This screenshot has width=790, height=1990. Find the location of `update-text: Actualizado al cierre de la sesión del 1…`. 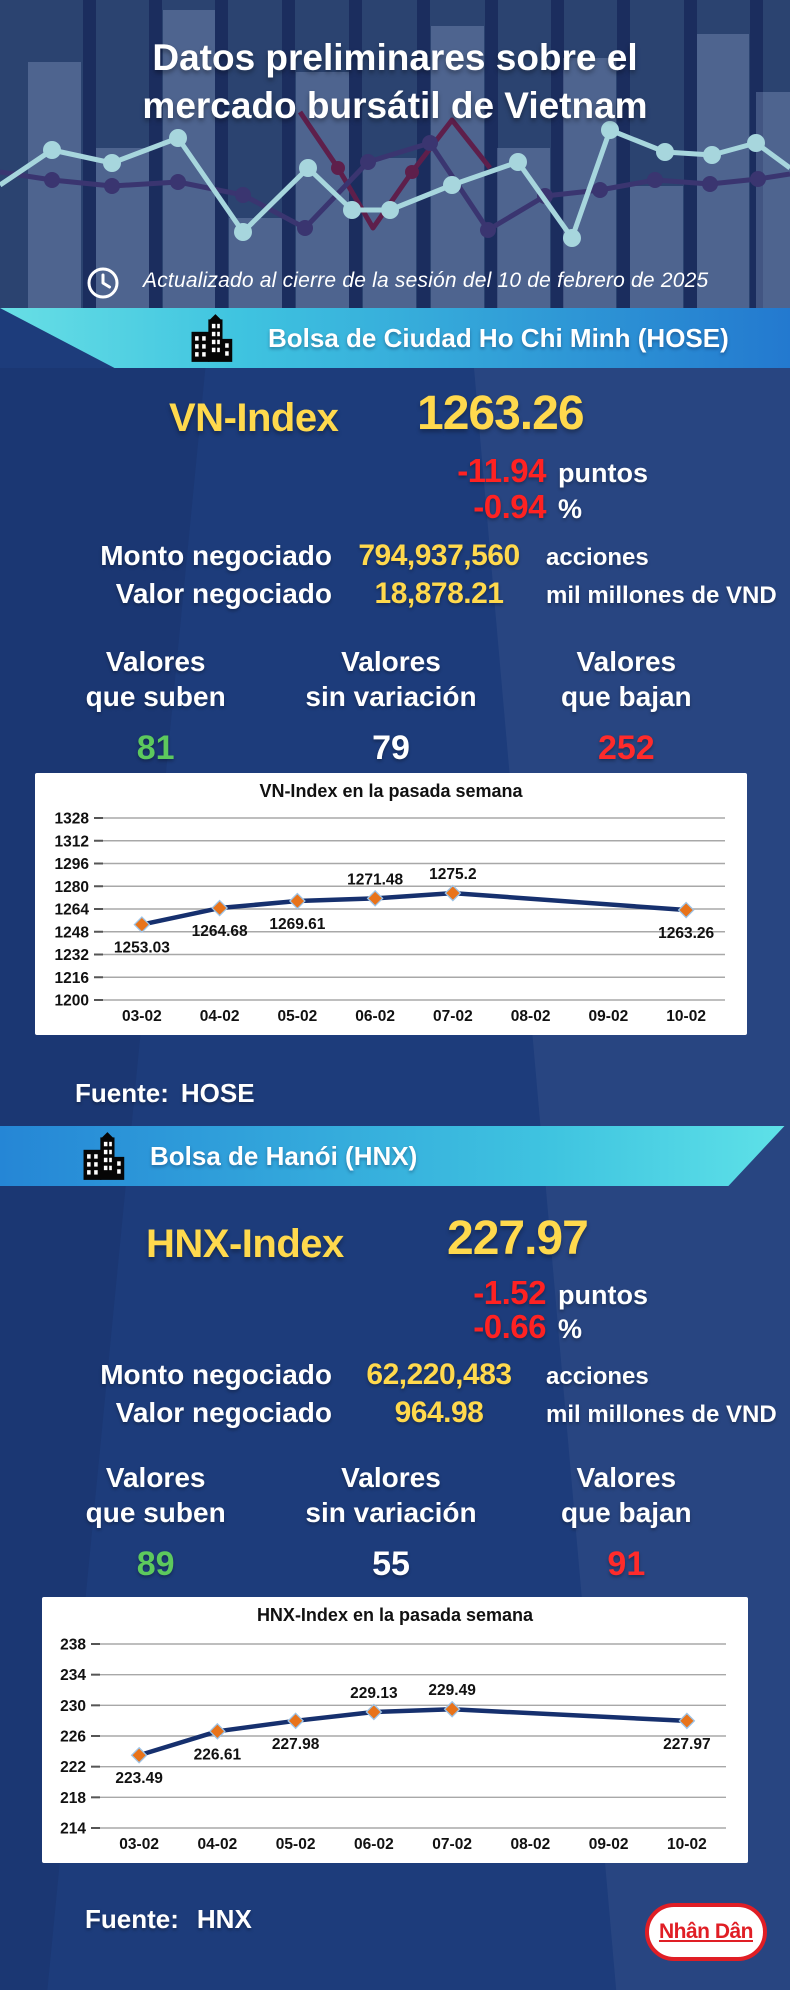

update-text: Actualizado al cierre de la sesión del 1… is located at coordinates (426, 280).